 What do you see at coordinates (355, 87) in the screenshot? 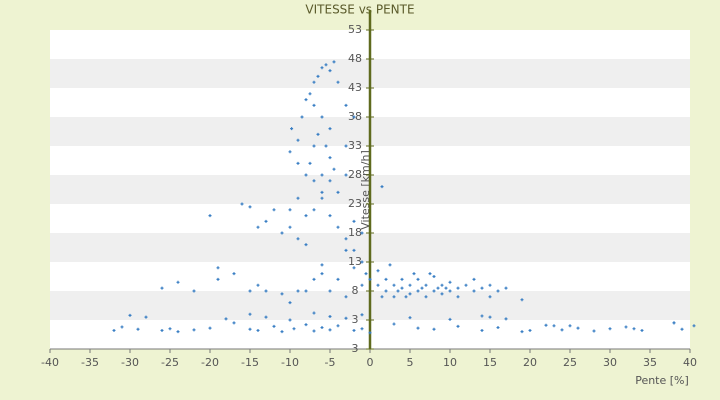
I see `y-tick-label: 43` at bounding box center [355, 87].